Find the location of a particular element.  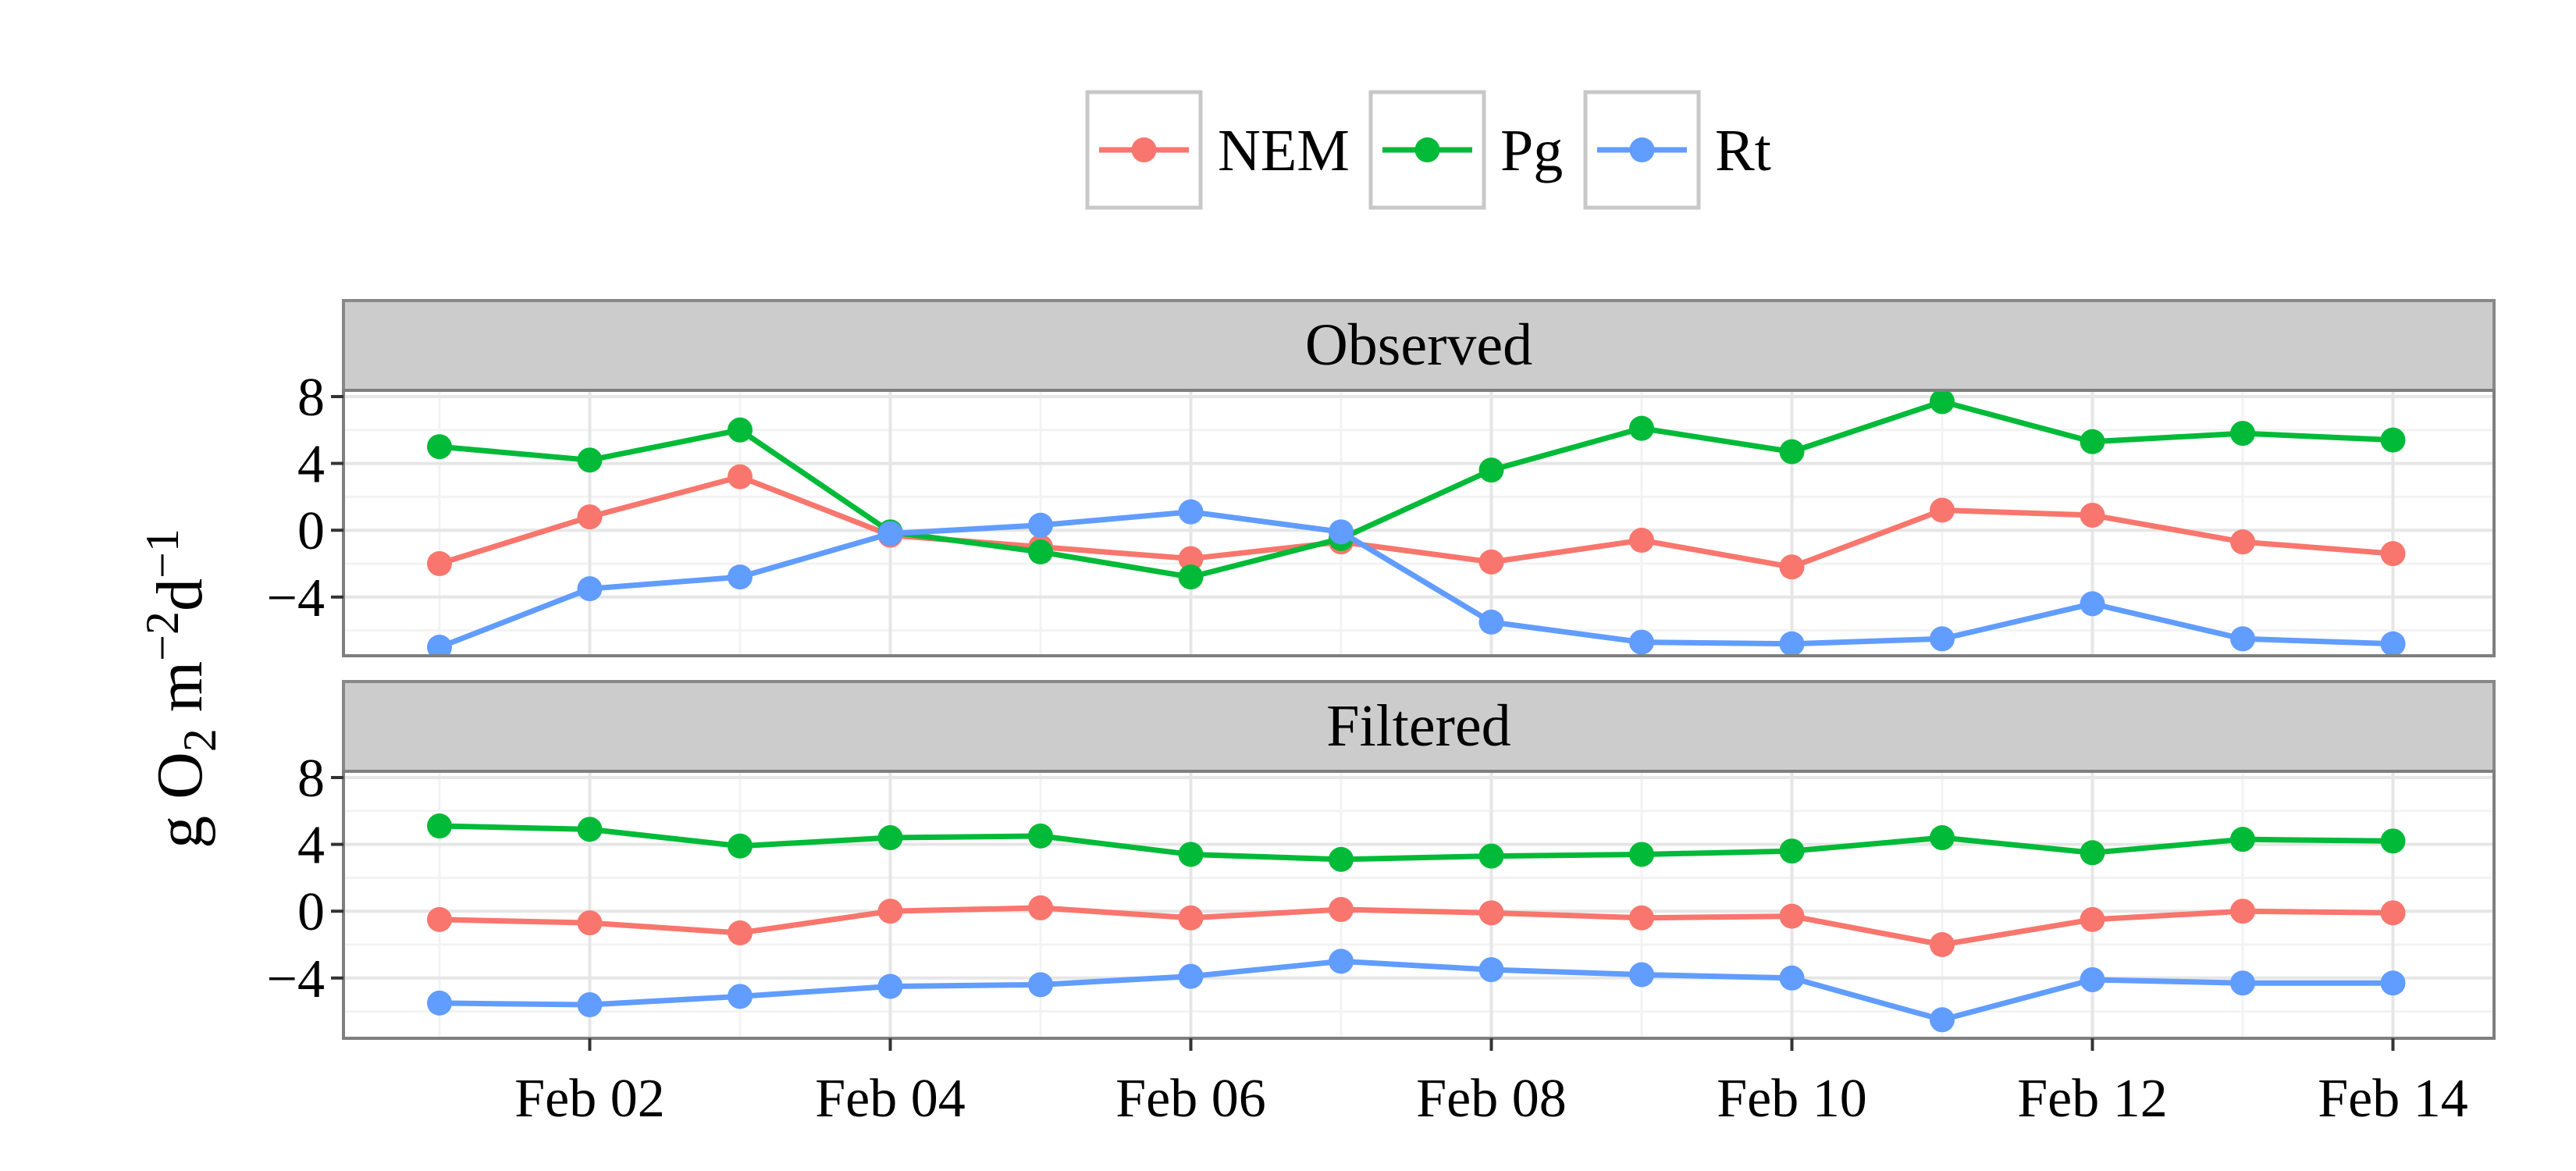

y-axis-title: g O2 m−2d−1 is located at coordinates (181, 689).